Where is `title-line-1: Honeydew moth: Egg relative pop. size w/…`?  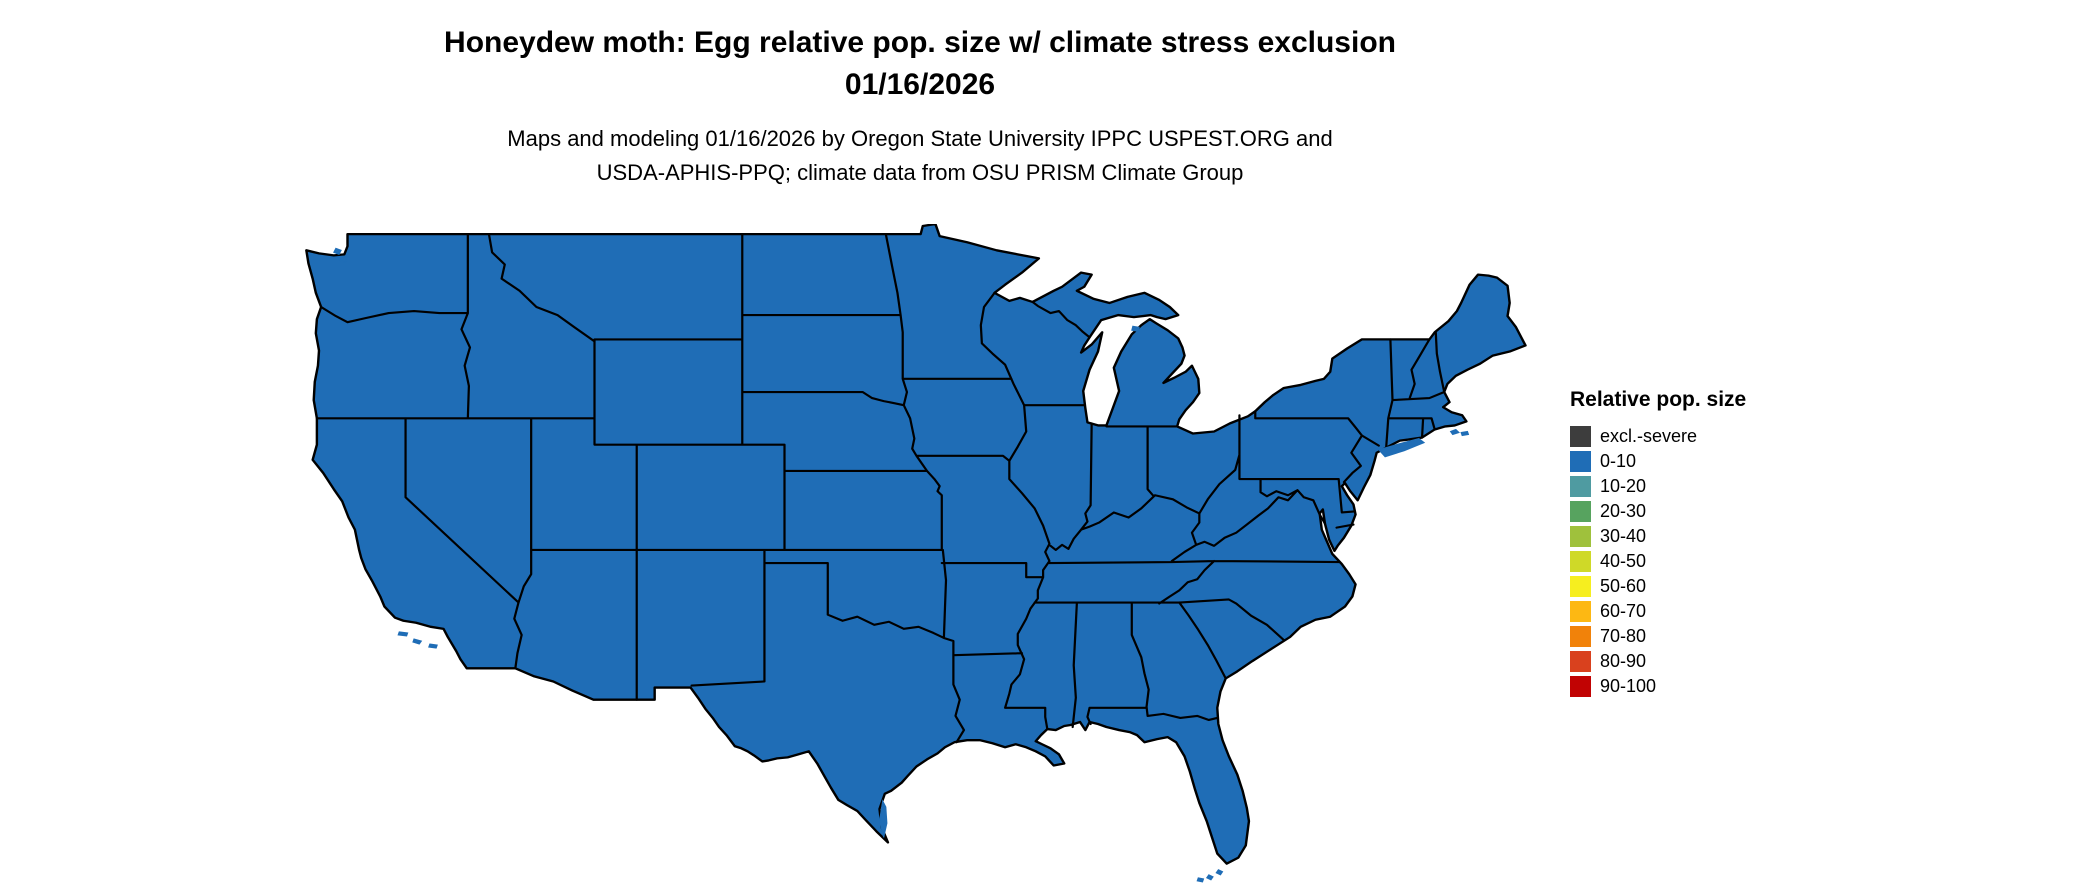
title-line-1: Honeydew moth: Egg relative pop. size w/… is located at coordinates (920, 42).